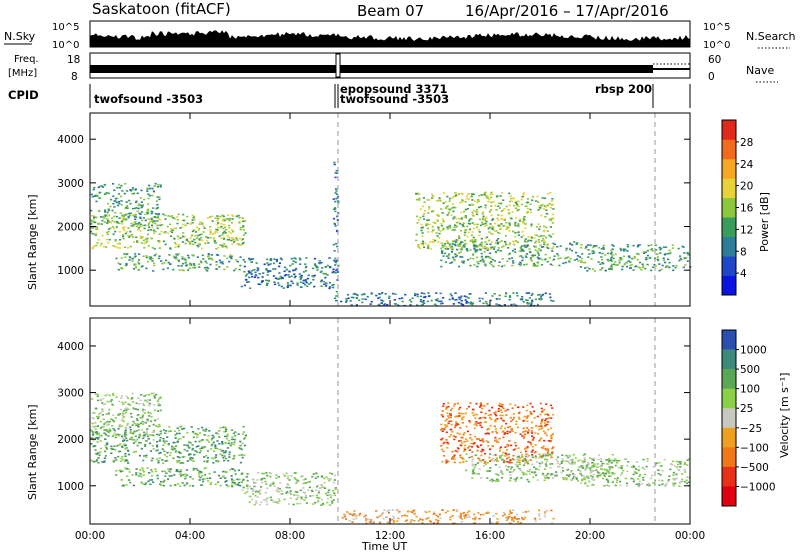 Image resolution: width=800 pixels, height=554 pixels. Describe the element at coordinates (729, 496) in the screenshot. I see `velocity-colorbar-swatch` at that location.